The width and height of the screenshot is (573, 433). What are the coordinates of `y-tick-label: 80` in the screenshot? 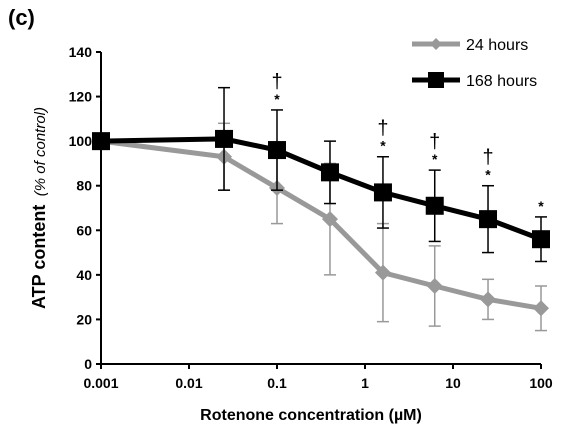 It's located at (84, 186).